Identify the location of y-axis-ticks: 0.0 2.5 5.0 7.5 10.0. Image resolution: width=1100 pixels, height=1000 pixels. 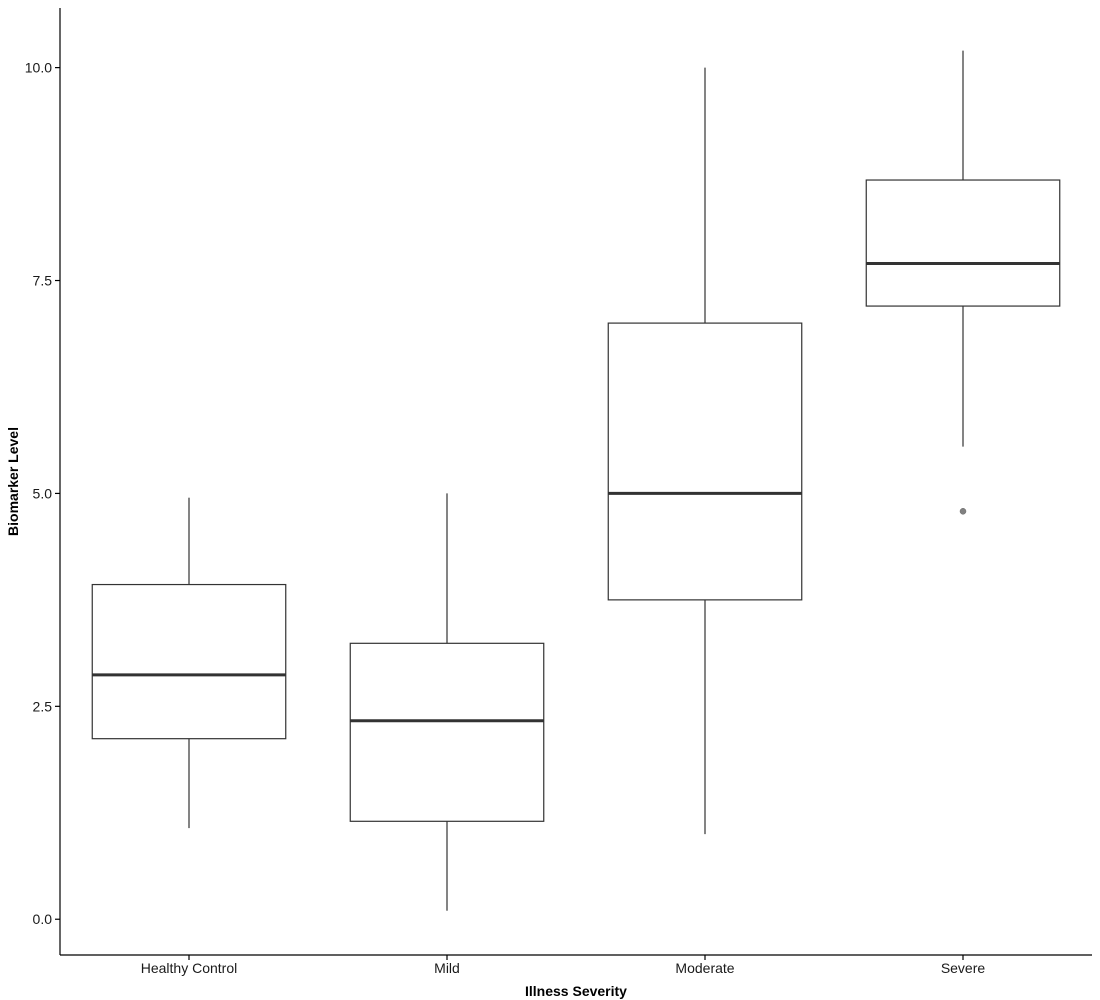
(42, 493).